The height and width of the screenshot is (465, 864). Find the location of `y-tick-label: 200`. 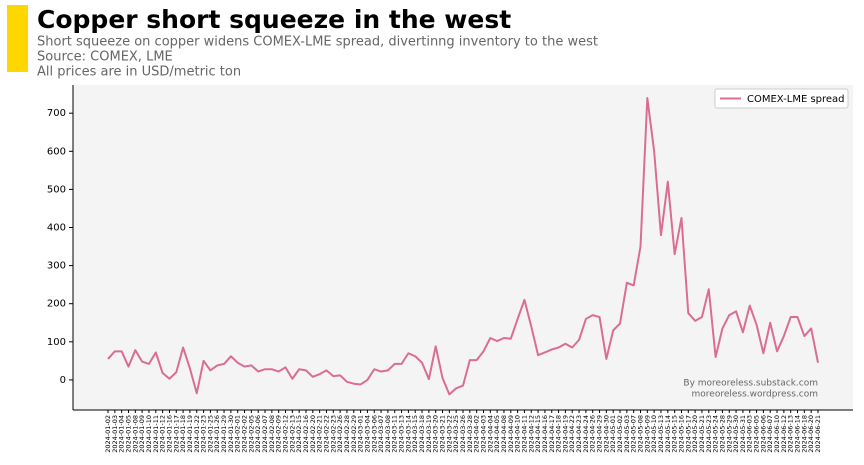

y-tick-label: 200 is located at coordinates (56, 304).